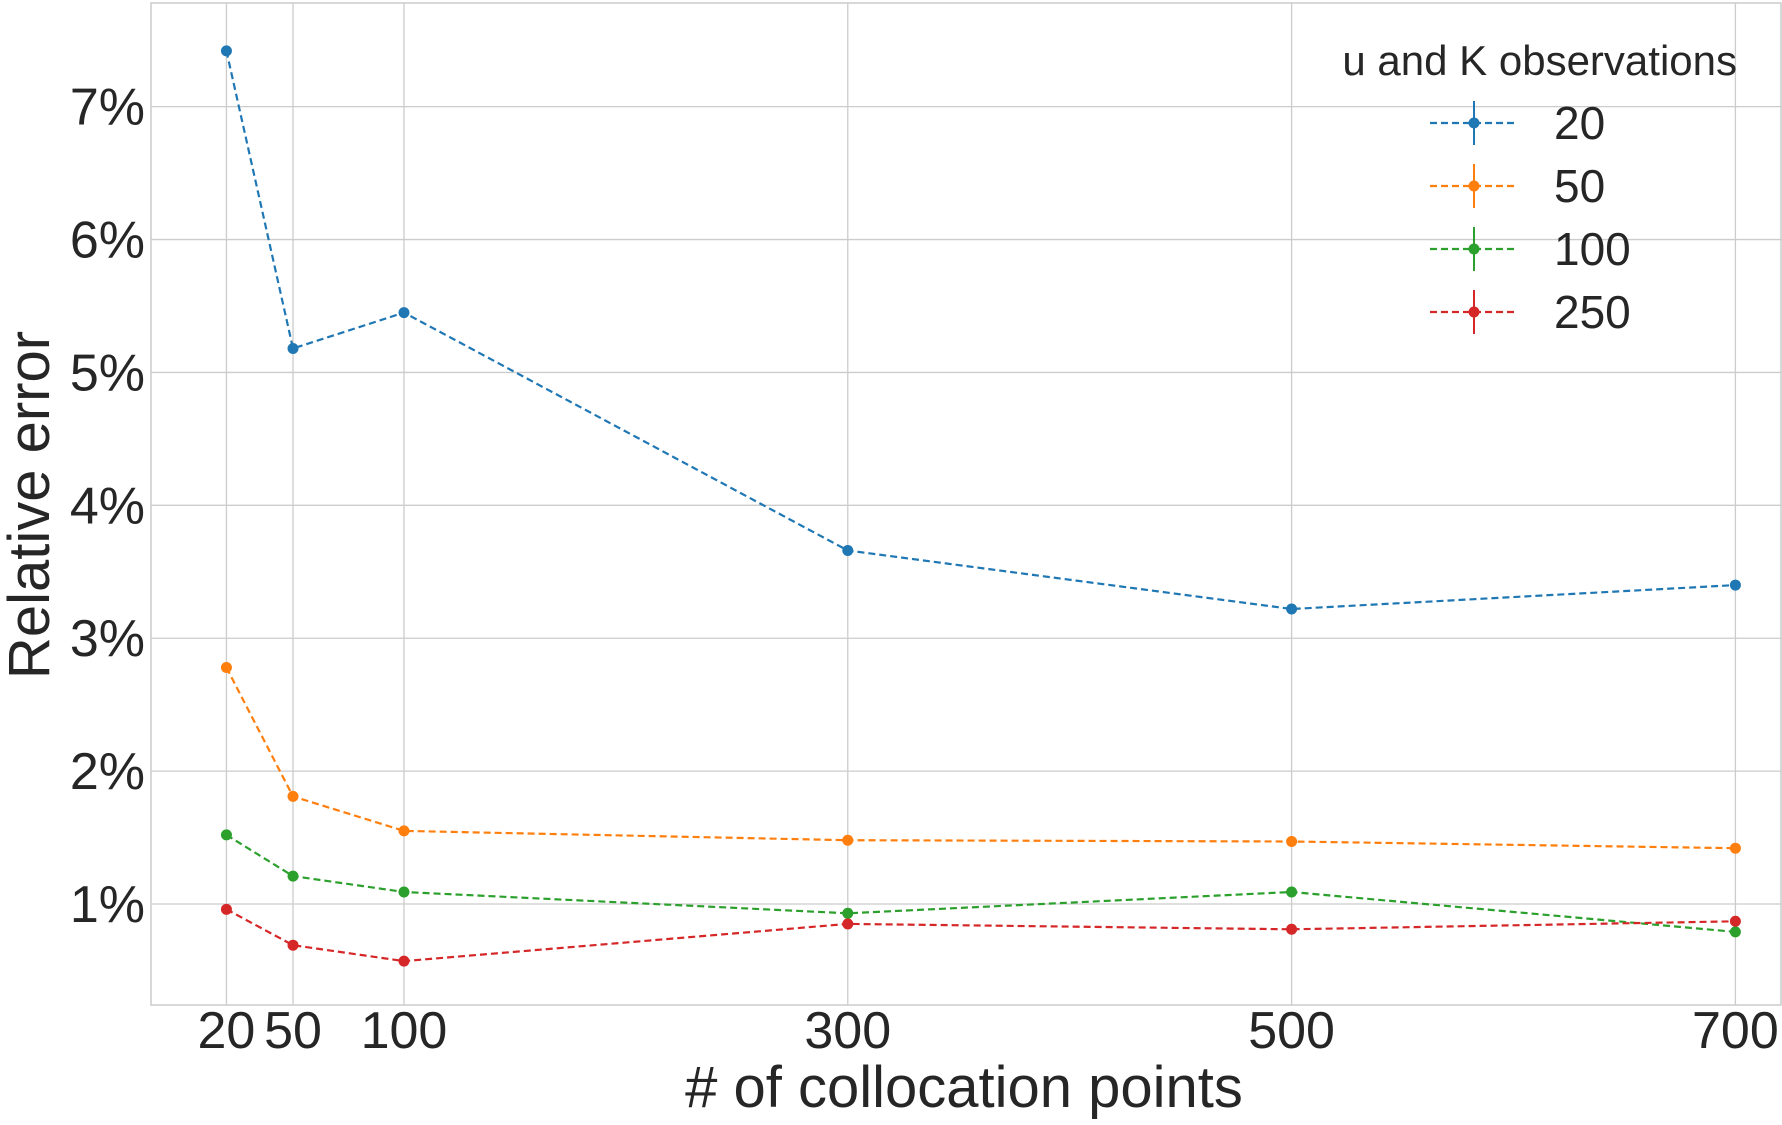 The image size is (1782, 1125). Describe the element at coordinates (1530, 217) in the screenshot. I see `legend-entries: 20 50 100 250` at that location.